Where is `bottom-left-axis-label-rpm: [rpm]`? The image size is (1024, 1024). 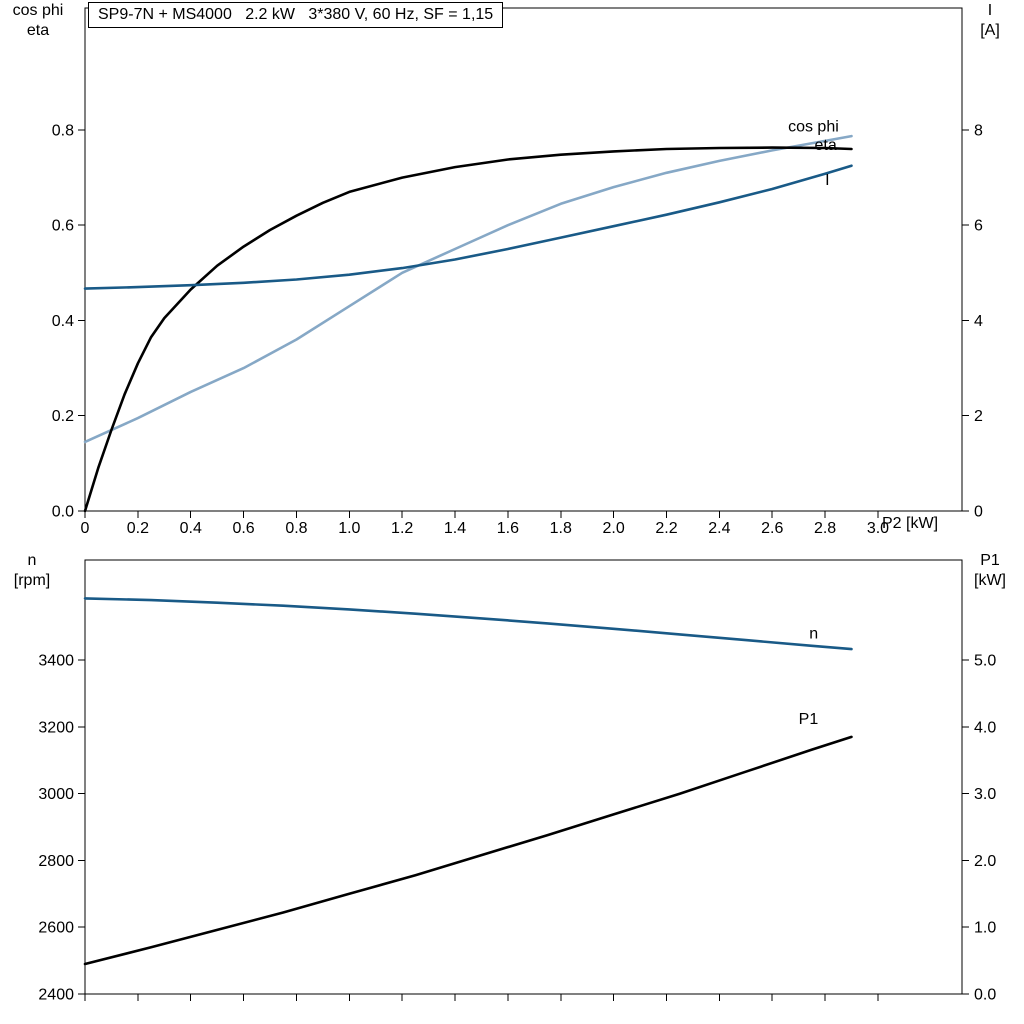
bottom-left-axis-label-rpm: [rpm] is located at coordinates (32, 580).